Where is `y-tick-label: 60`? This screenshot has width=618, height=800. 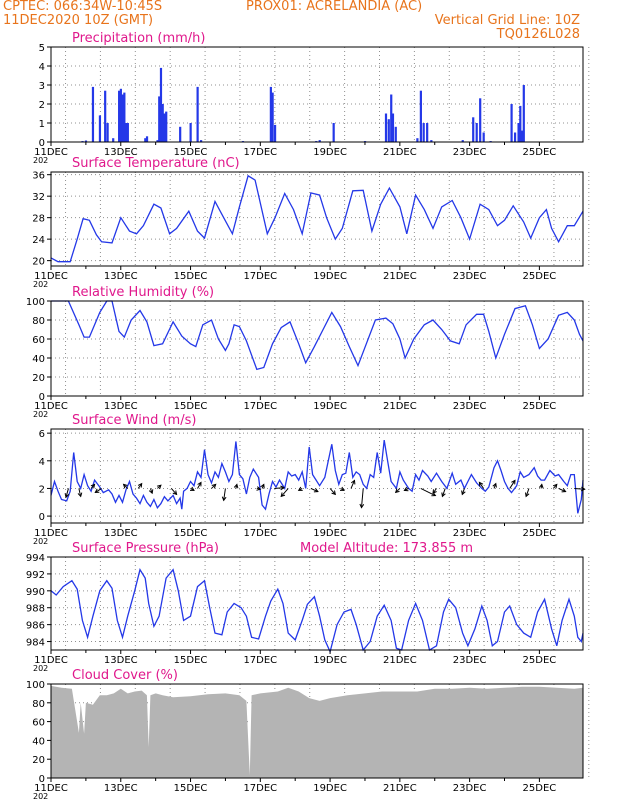 y-tick-label: 60 is located at coordinates (38, 340).